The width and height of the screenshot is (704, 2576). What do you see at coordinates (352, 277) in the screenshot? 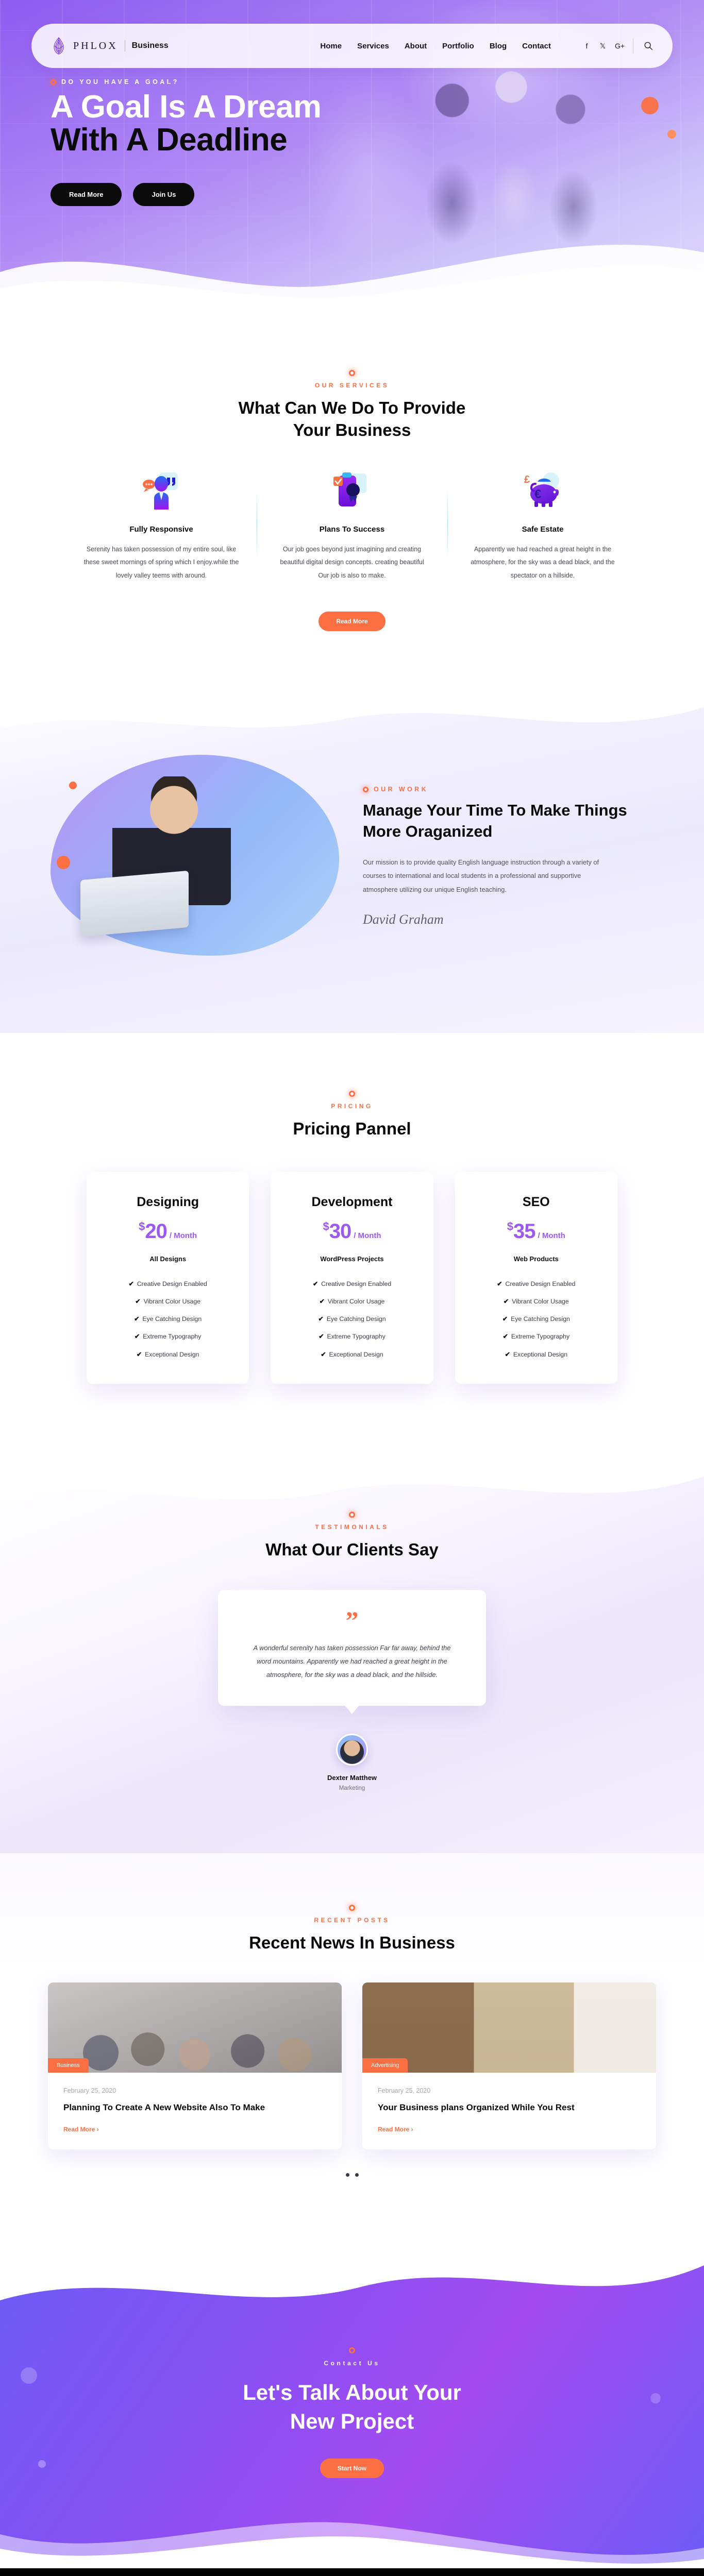
I see `hero-bottom-wave` at bounding box center [352, 277].